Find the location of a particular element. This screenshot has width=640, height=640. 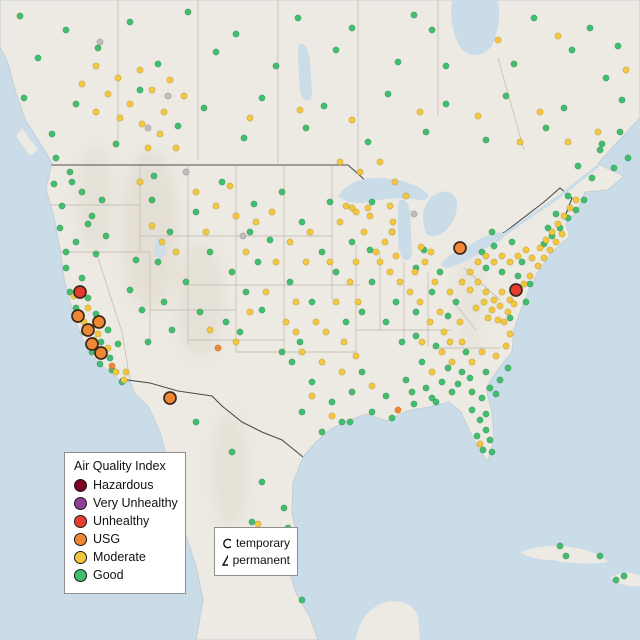

large-monitor-usg-circle is located at coordinates (101, 353).